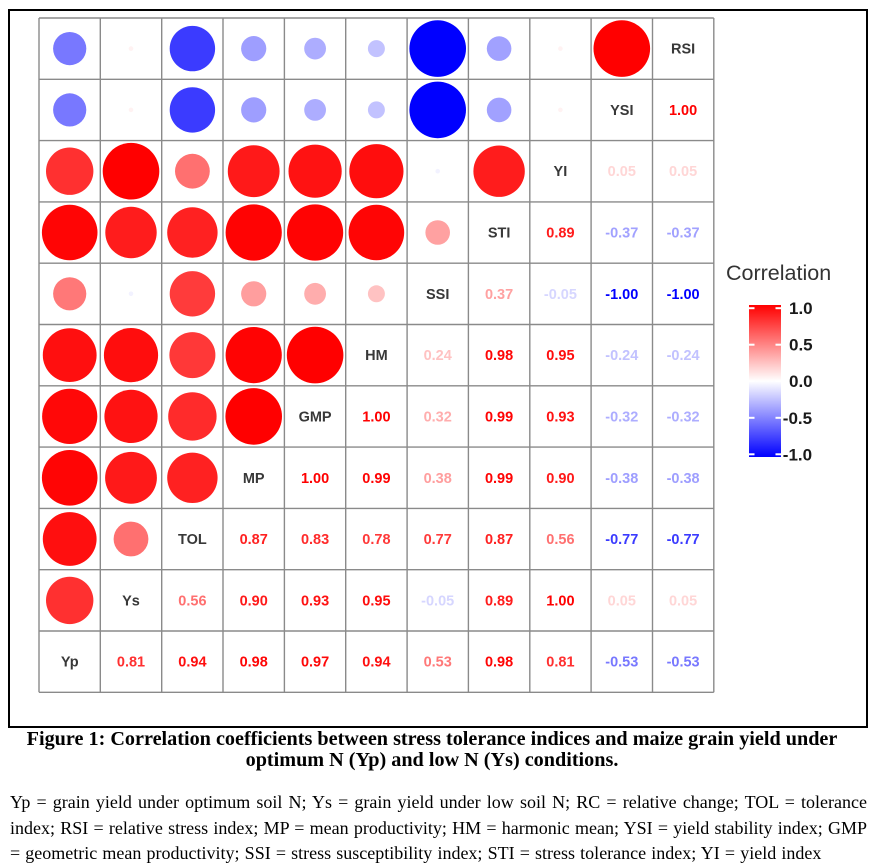 This screenshot has width=877, height=868. What do you see at coordinates (778, 273) in the screenshot?
I see `svg-text: Correlation` at bounding box center [778, 273].